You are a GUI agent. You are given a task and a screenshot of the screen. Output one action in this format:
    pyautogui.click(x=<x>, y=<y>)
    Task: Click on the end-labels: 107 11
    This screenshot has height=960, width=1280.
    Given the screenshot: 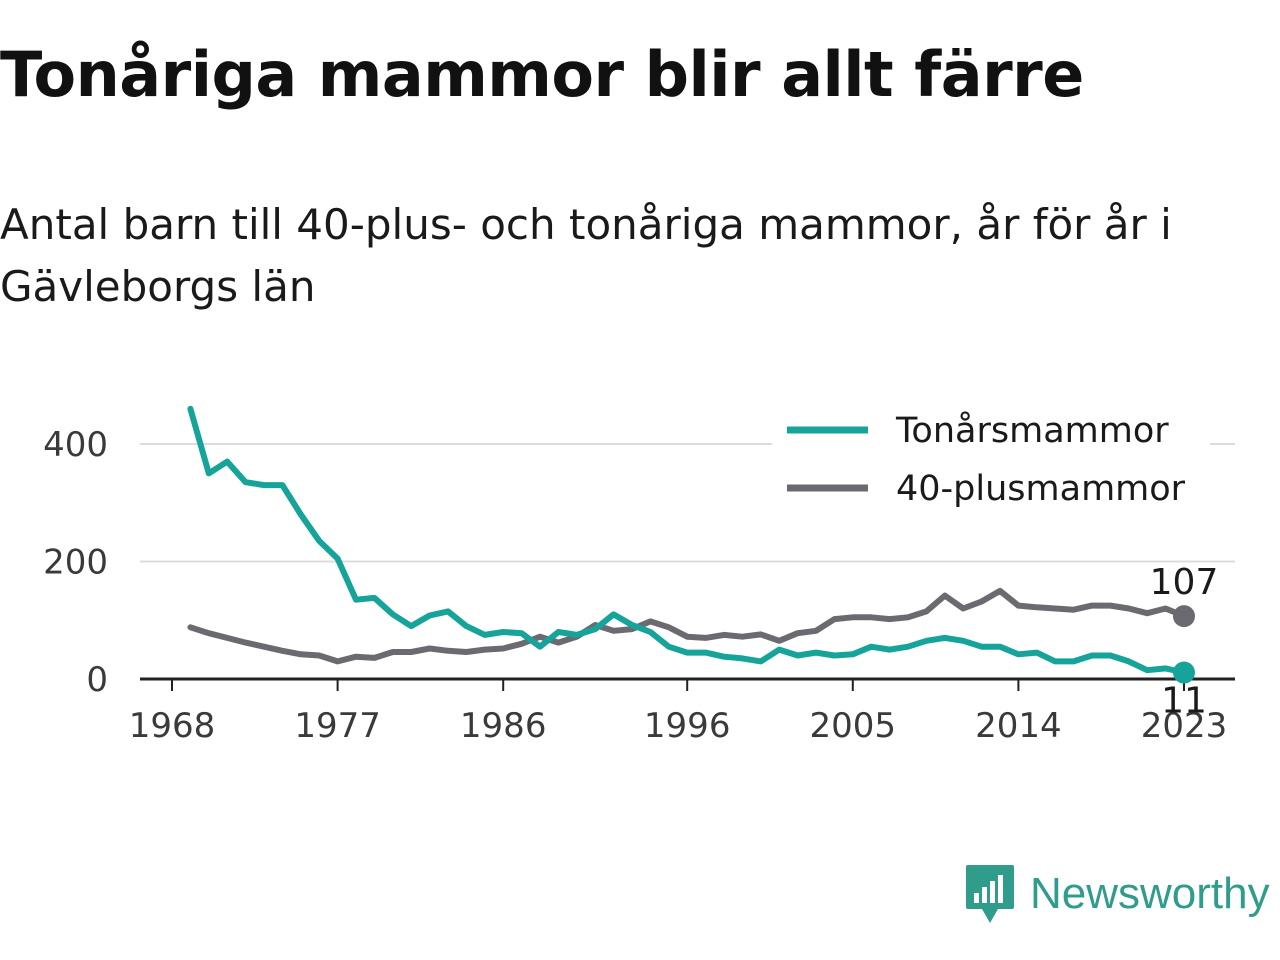 What is the action you would take?
    pyautogui.click(x=1184, y=641)
    